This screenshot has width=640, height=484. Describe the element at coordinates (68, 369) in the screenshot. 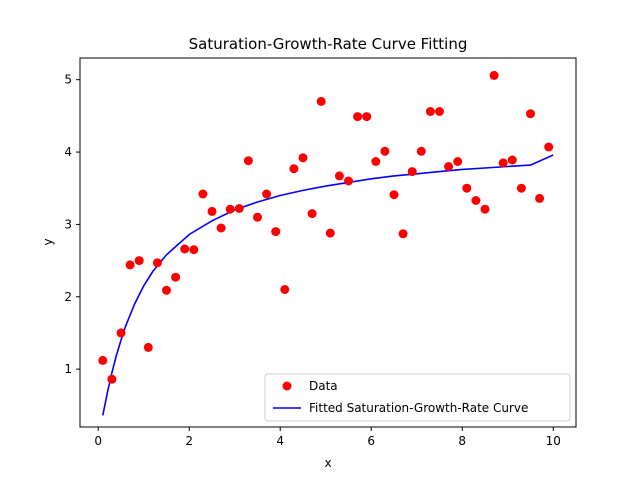

I see `y-tick-label: 1` at that location.